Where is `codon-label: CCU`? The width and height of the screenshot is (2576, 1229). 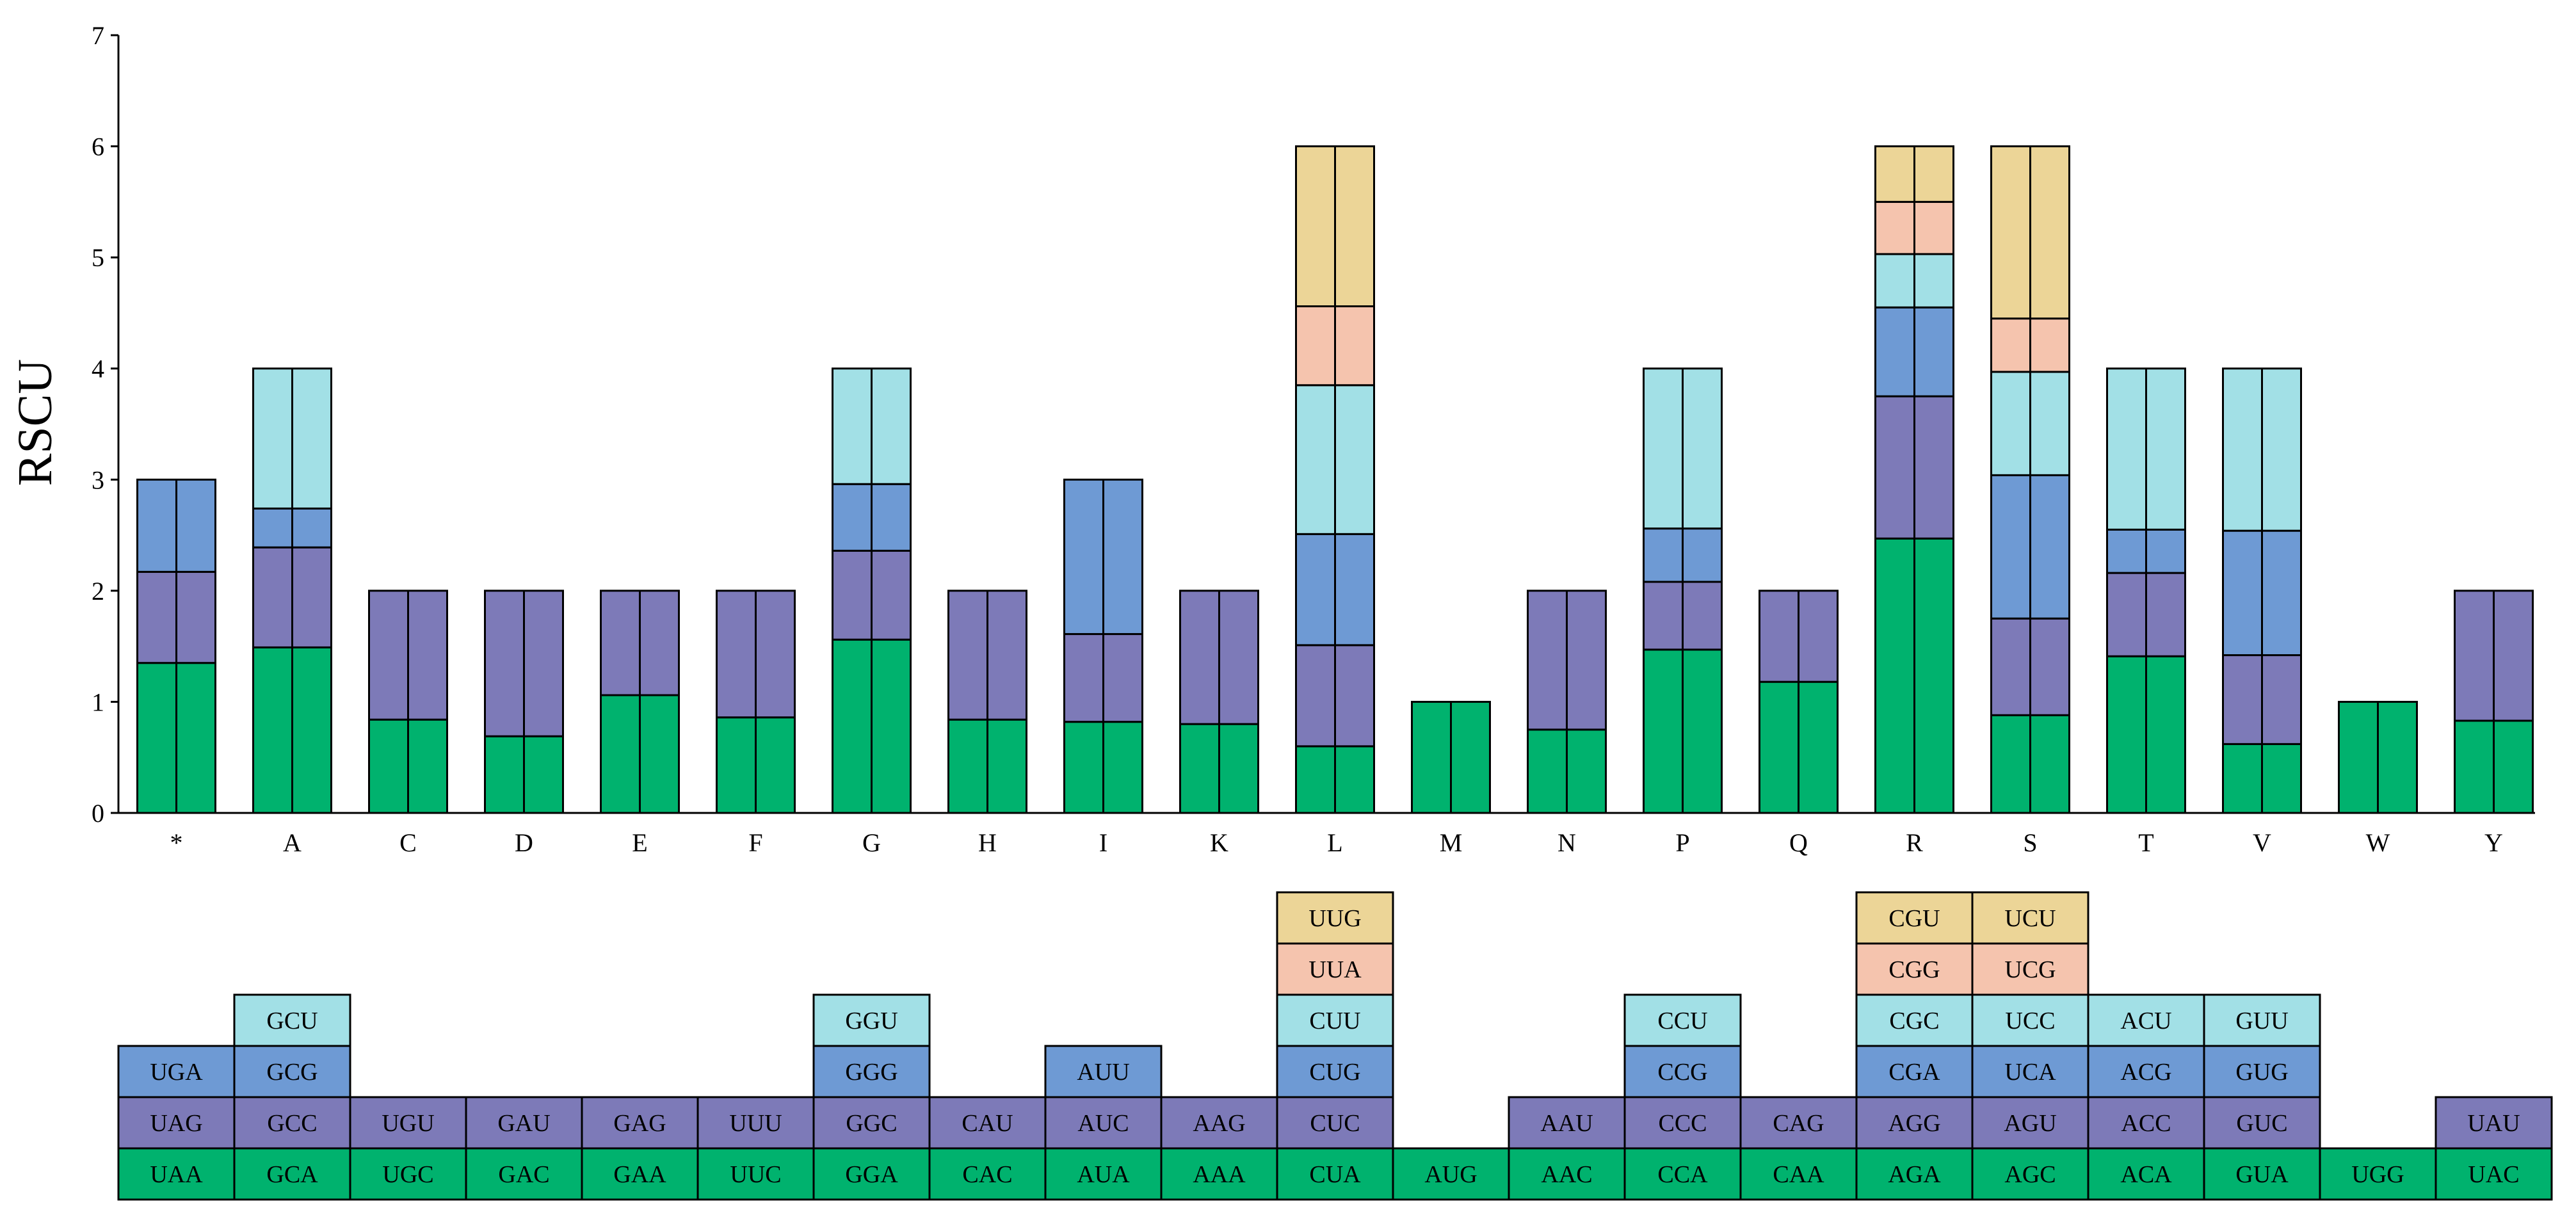
codon-label: CCU is located at coordinates (1682, 1021).